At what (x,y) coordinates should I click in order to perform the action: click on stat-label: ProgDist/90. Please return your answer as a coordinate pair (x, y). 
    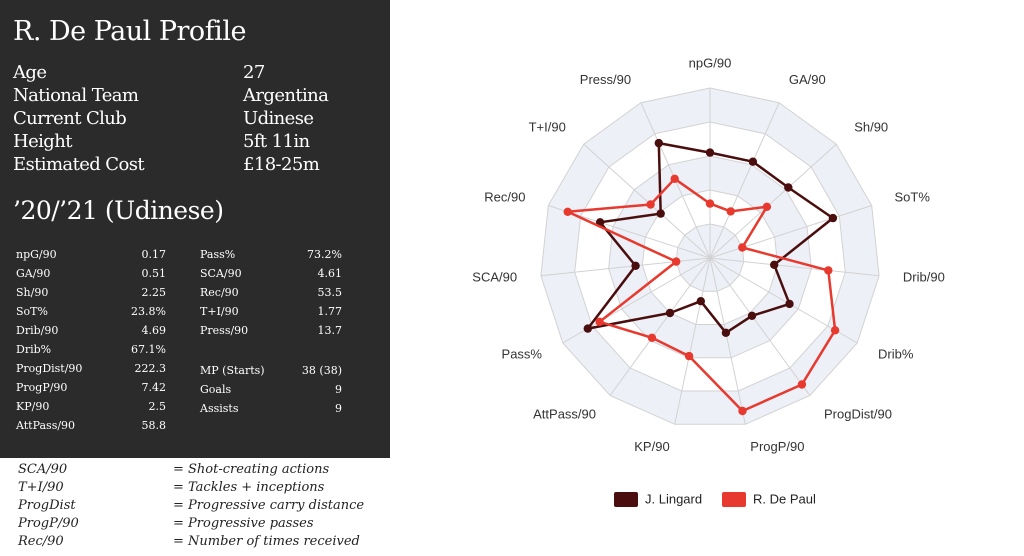
    Looking at the image, I should click on (49, 368).